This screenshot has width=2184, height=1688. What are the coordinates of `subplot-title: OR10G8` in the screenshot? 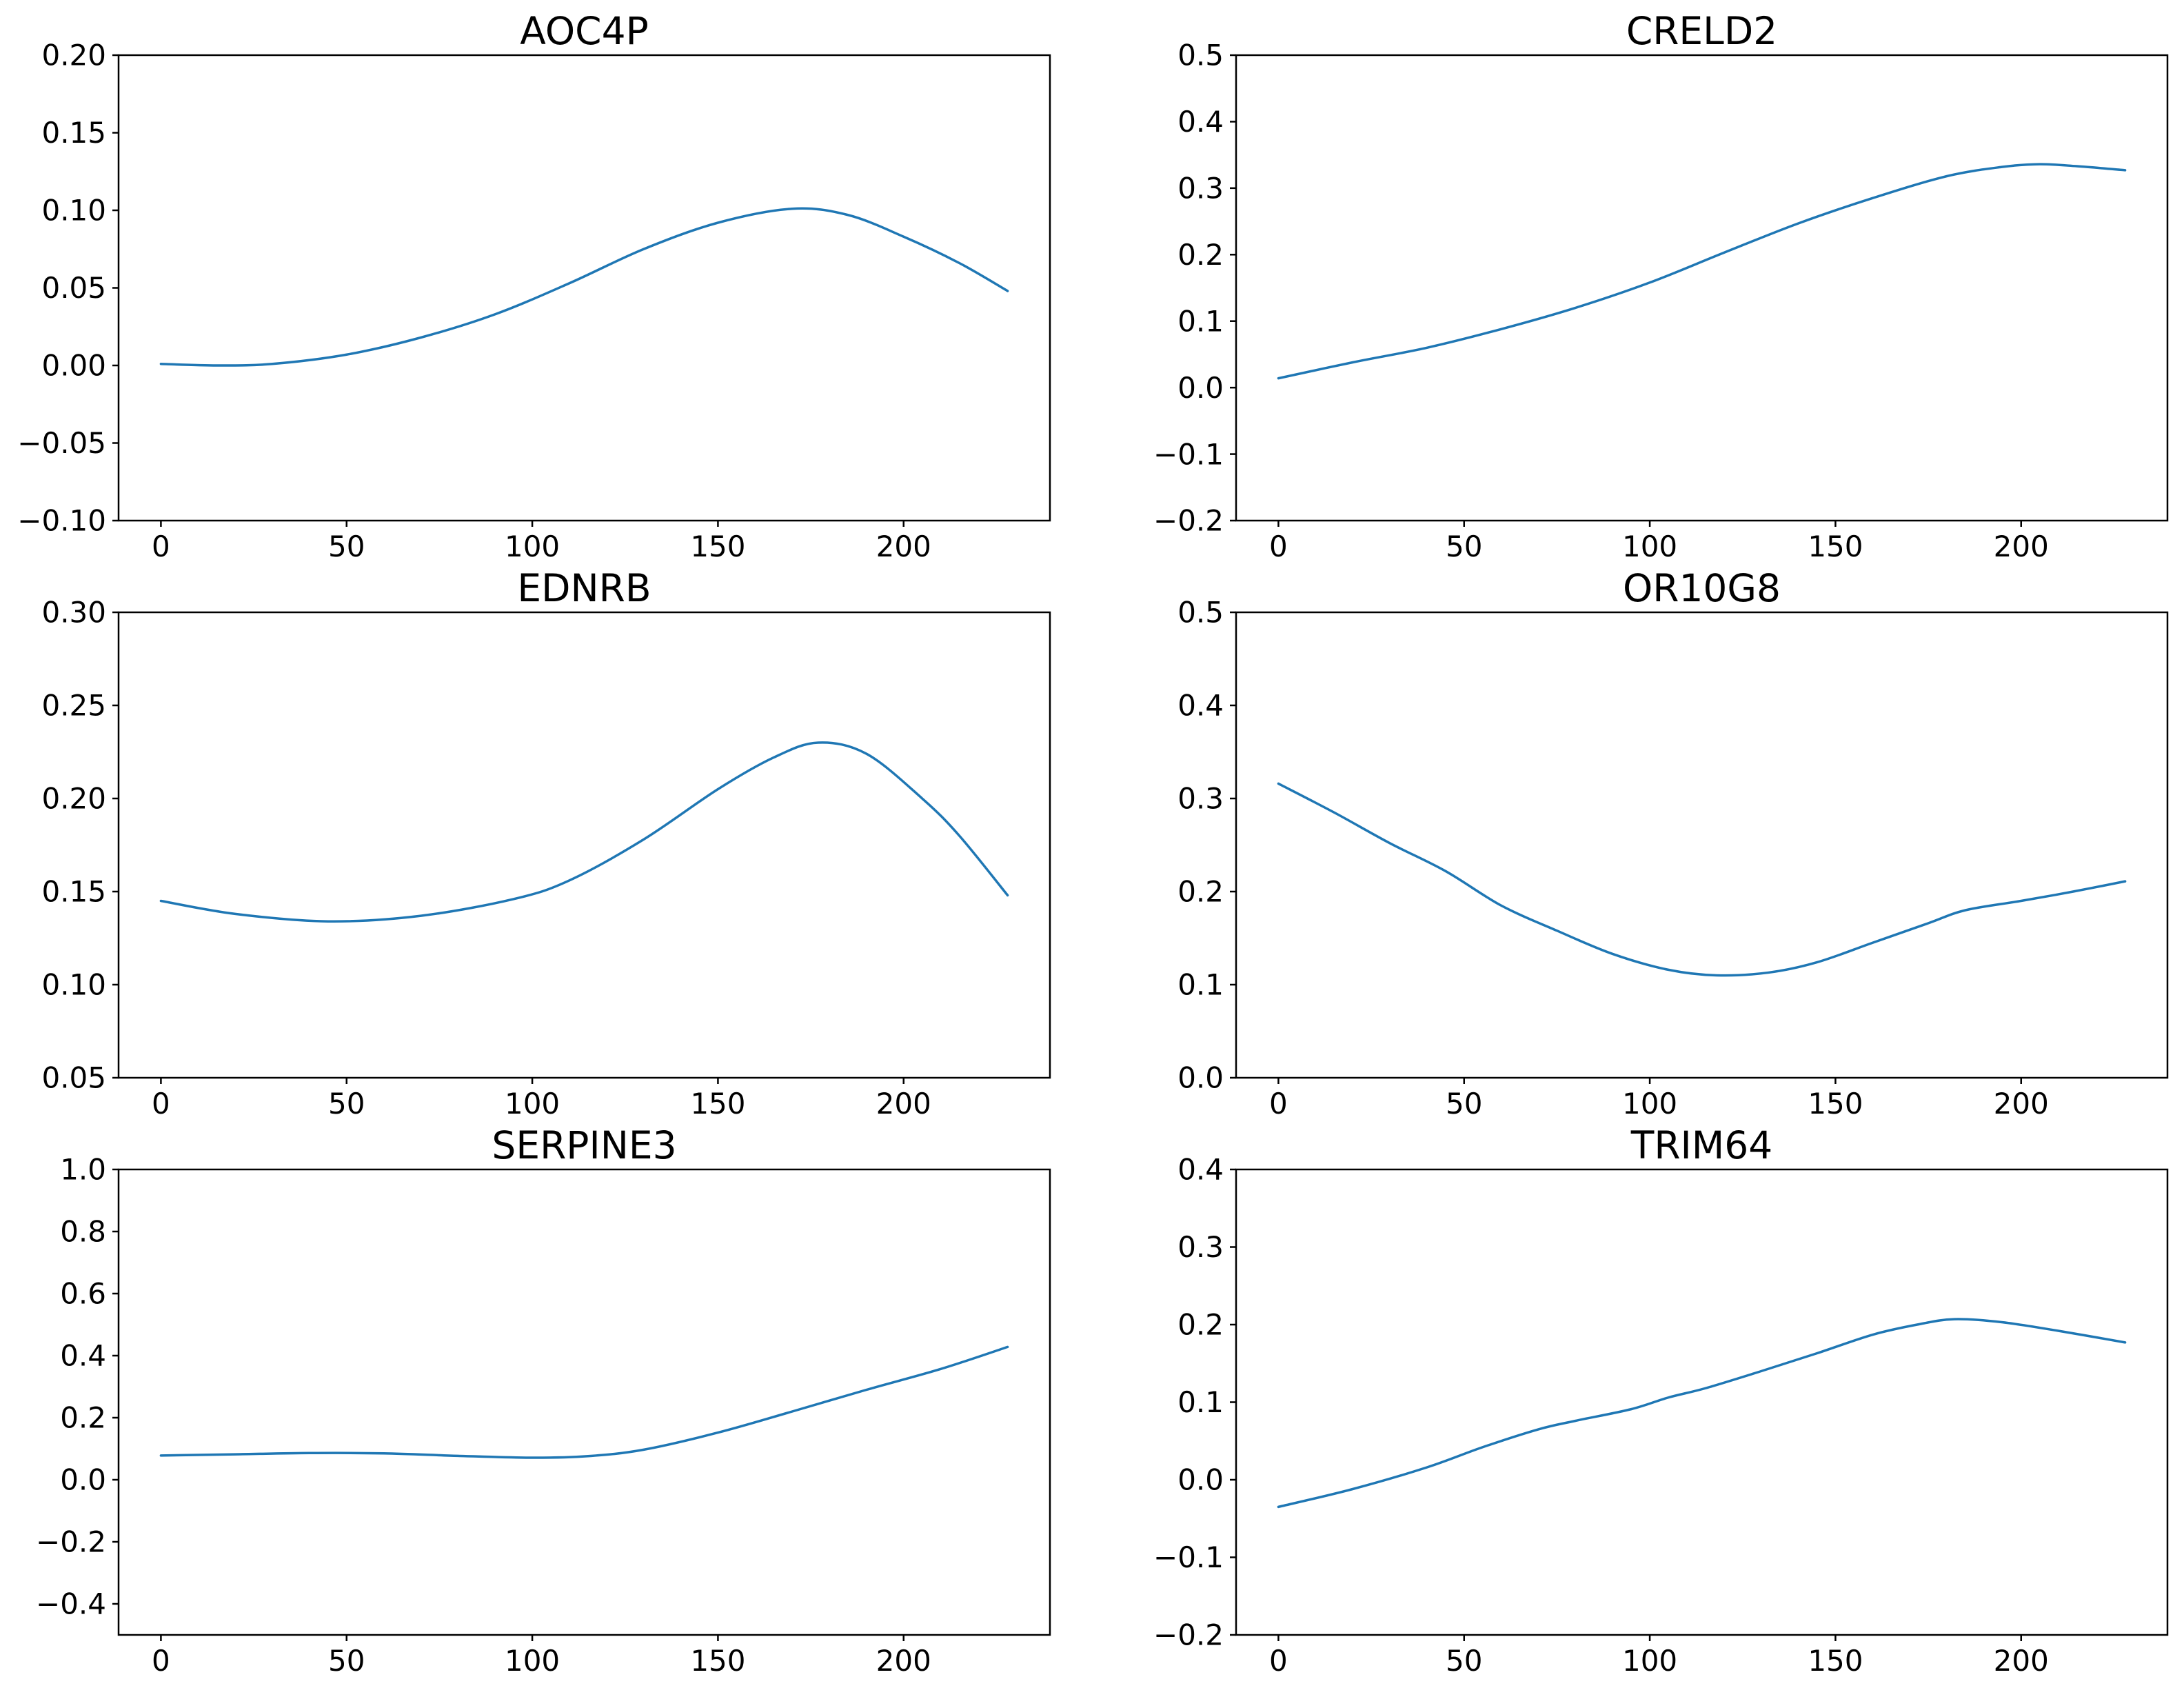 It's located at (1702, 588).